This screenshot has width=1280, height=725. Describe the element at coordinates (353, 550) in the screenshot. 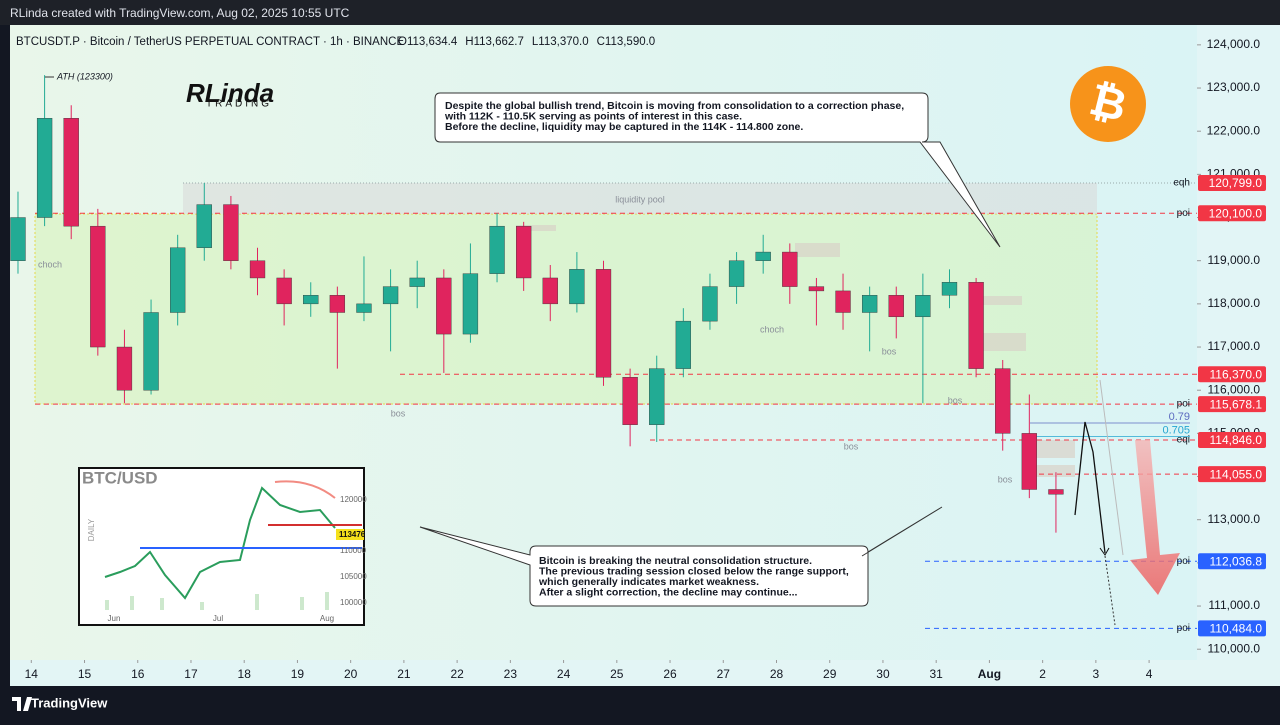

I see `inset-y-label: 110000` at that location.